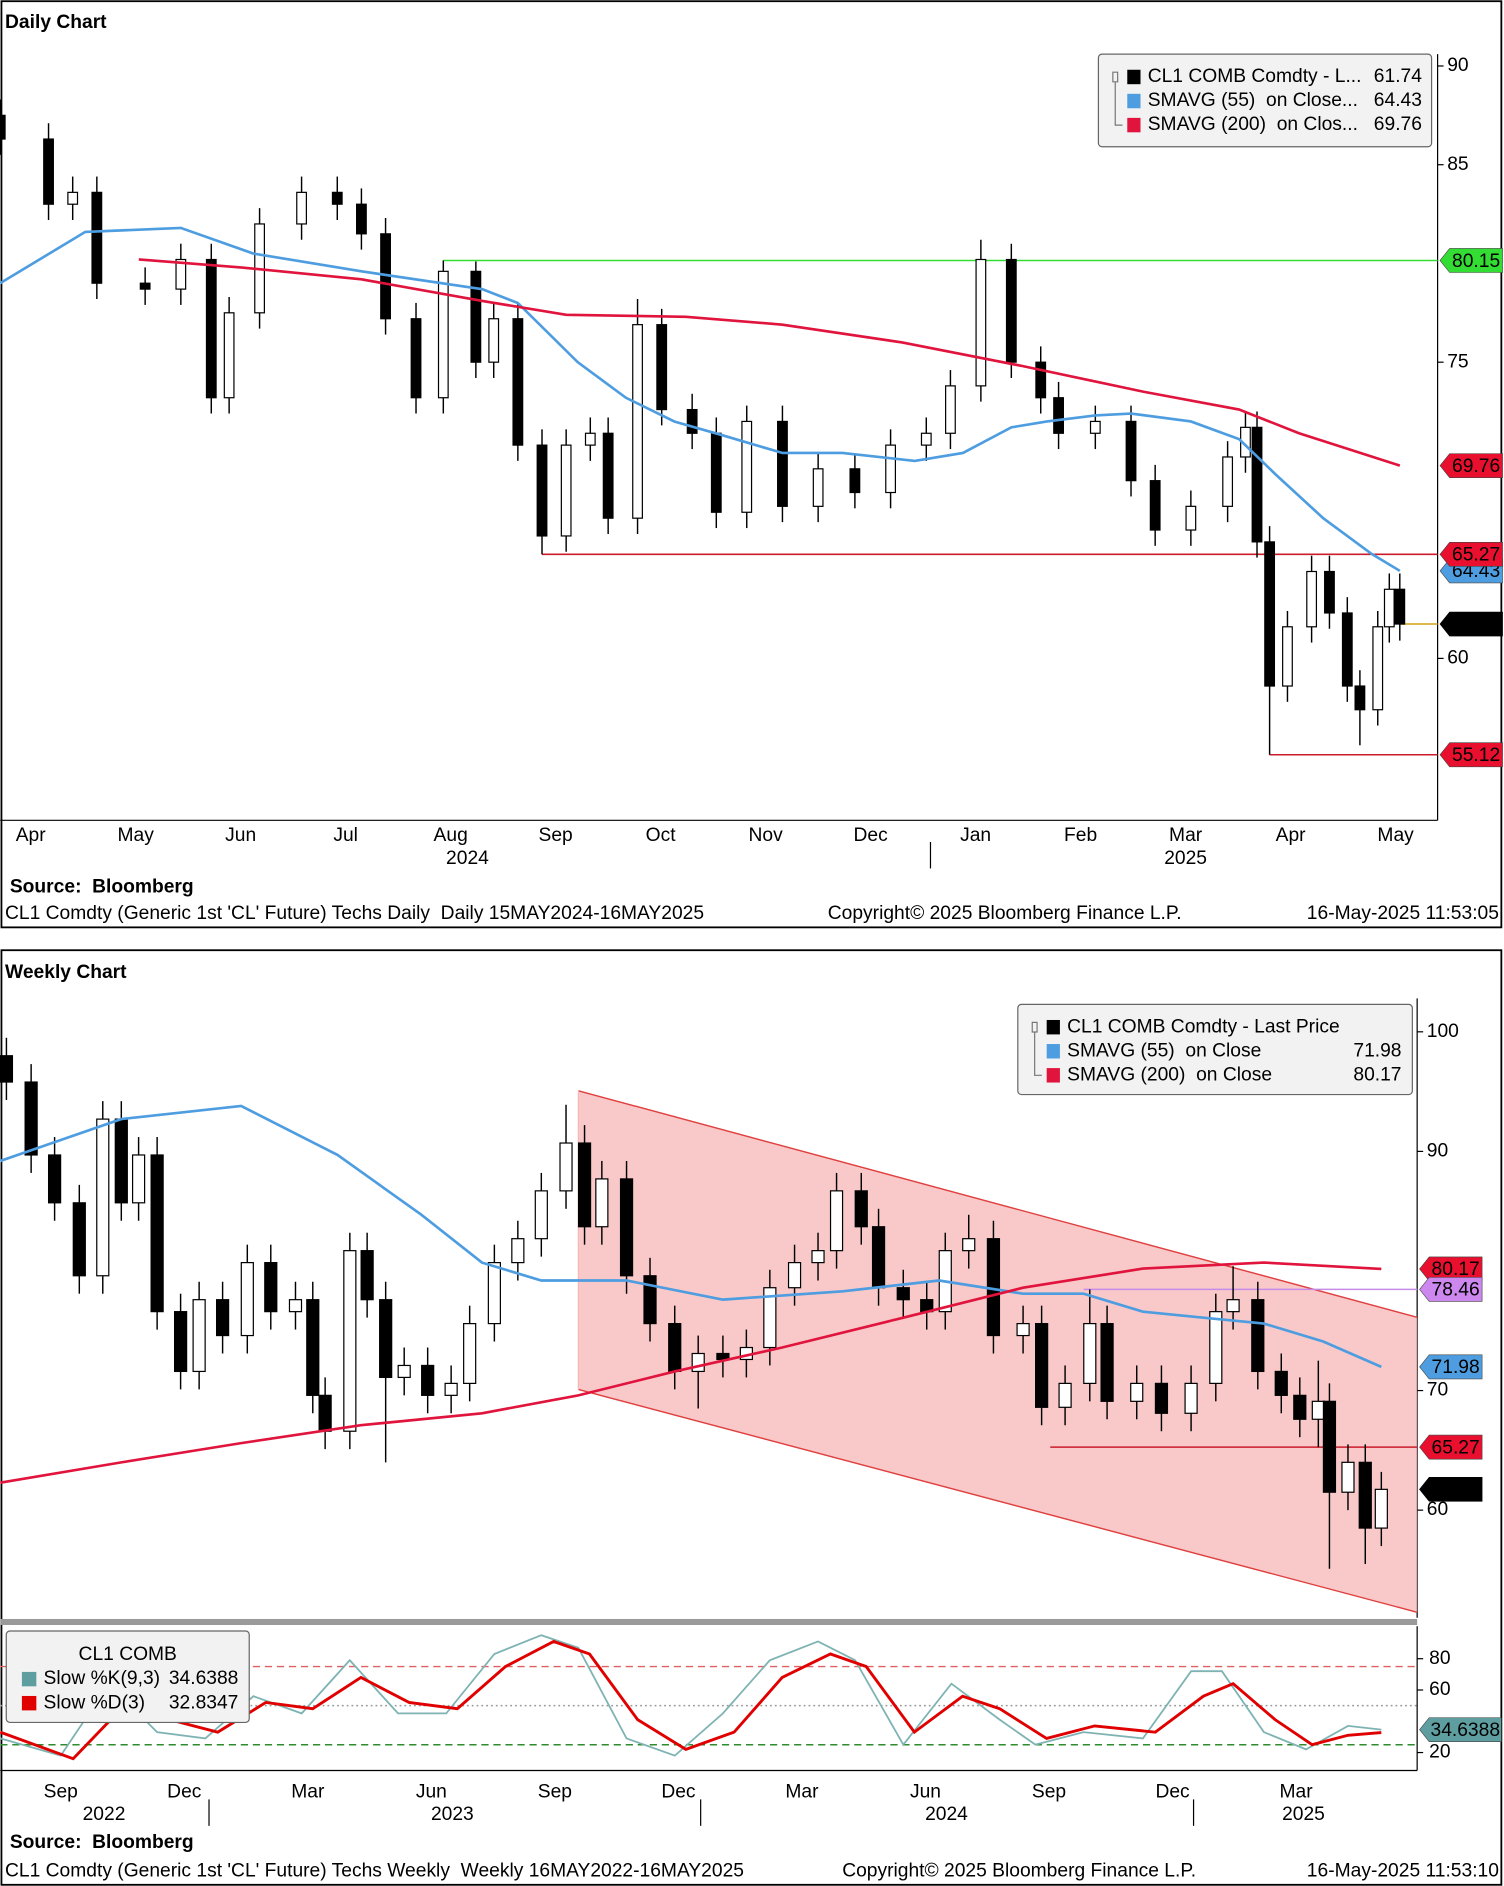 The width and height of the screenshot is (1504, 1886). What do you see at coordinates (1398, 100) in the screenshot?
I see `legend-value: 64.43` at bounding box center [1398, 100].